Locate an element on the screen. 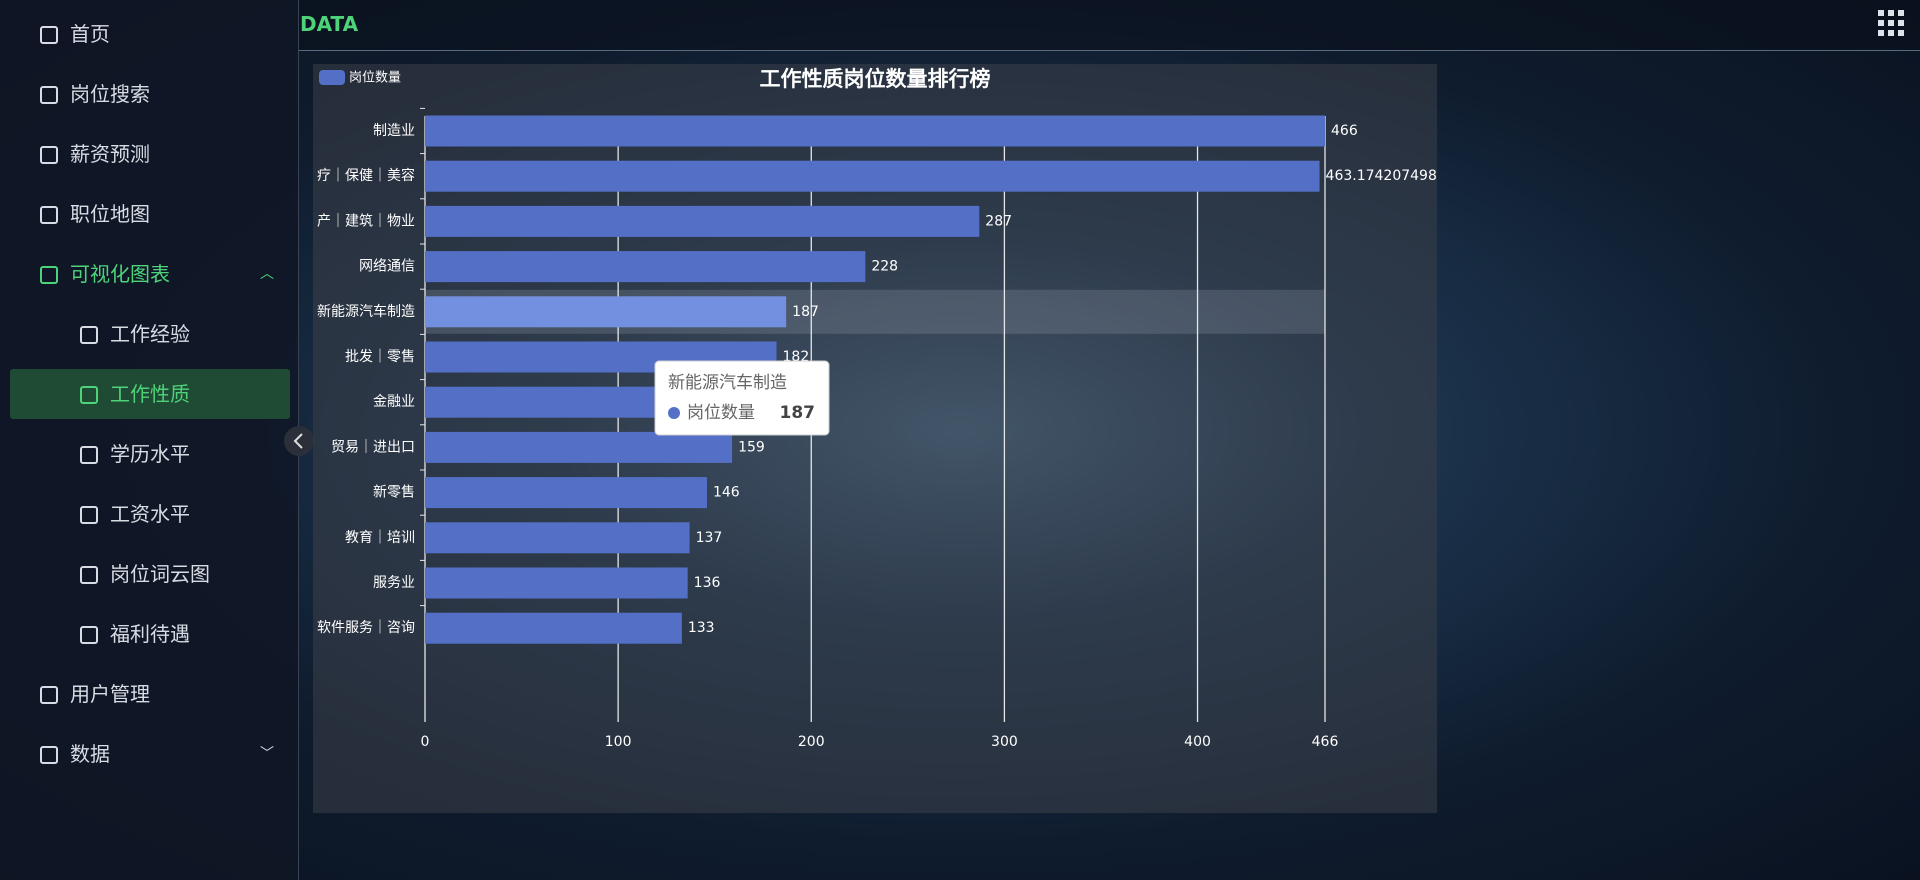  data-label: 187 is located at coordinates (805, 312).